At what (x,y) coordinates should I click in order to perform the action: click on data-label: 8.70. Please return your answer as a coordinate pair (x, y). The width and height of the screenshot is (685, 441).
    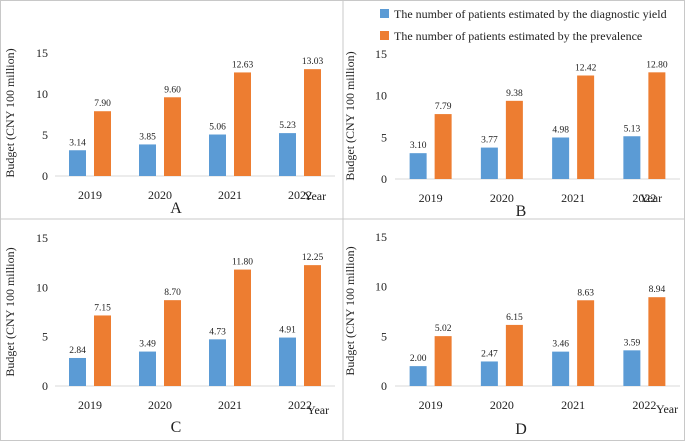
    Looking at the image, I should click on (172, 293).